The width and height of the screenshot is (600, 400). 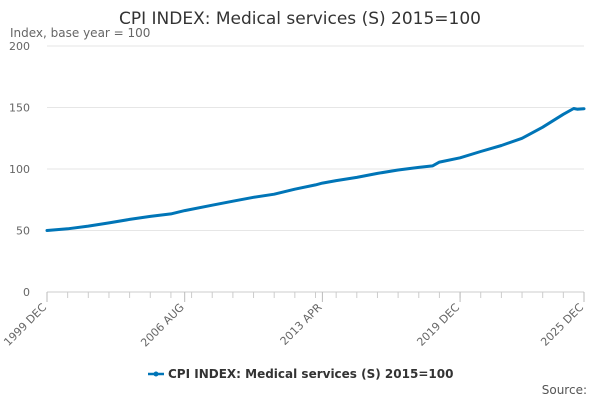 What do you see at coordinates (19, 108) in the screenshot?
I see `y-tick-label: 150` at bounding box center [19, 108].